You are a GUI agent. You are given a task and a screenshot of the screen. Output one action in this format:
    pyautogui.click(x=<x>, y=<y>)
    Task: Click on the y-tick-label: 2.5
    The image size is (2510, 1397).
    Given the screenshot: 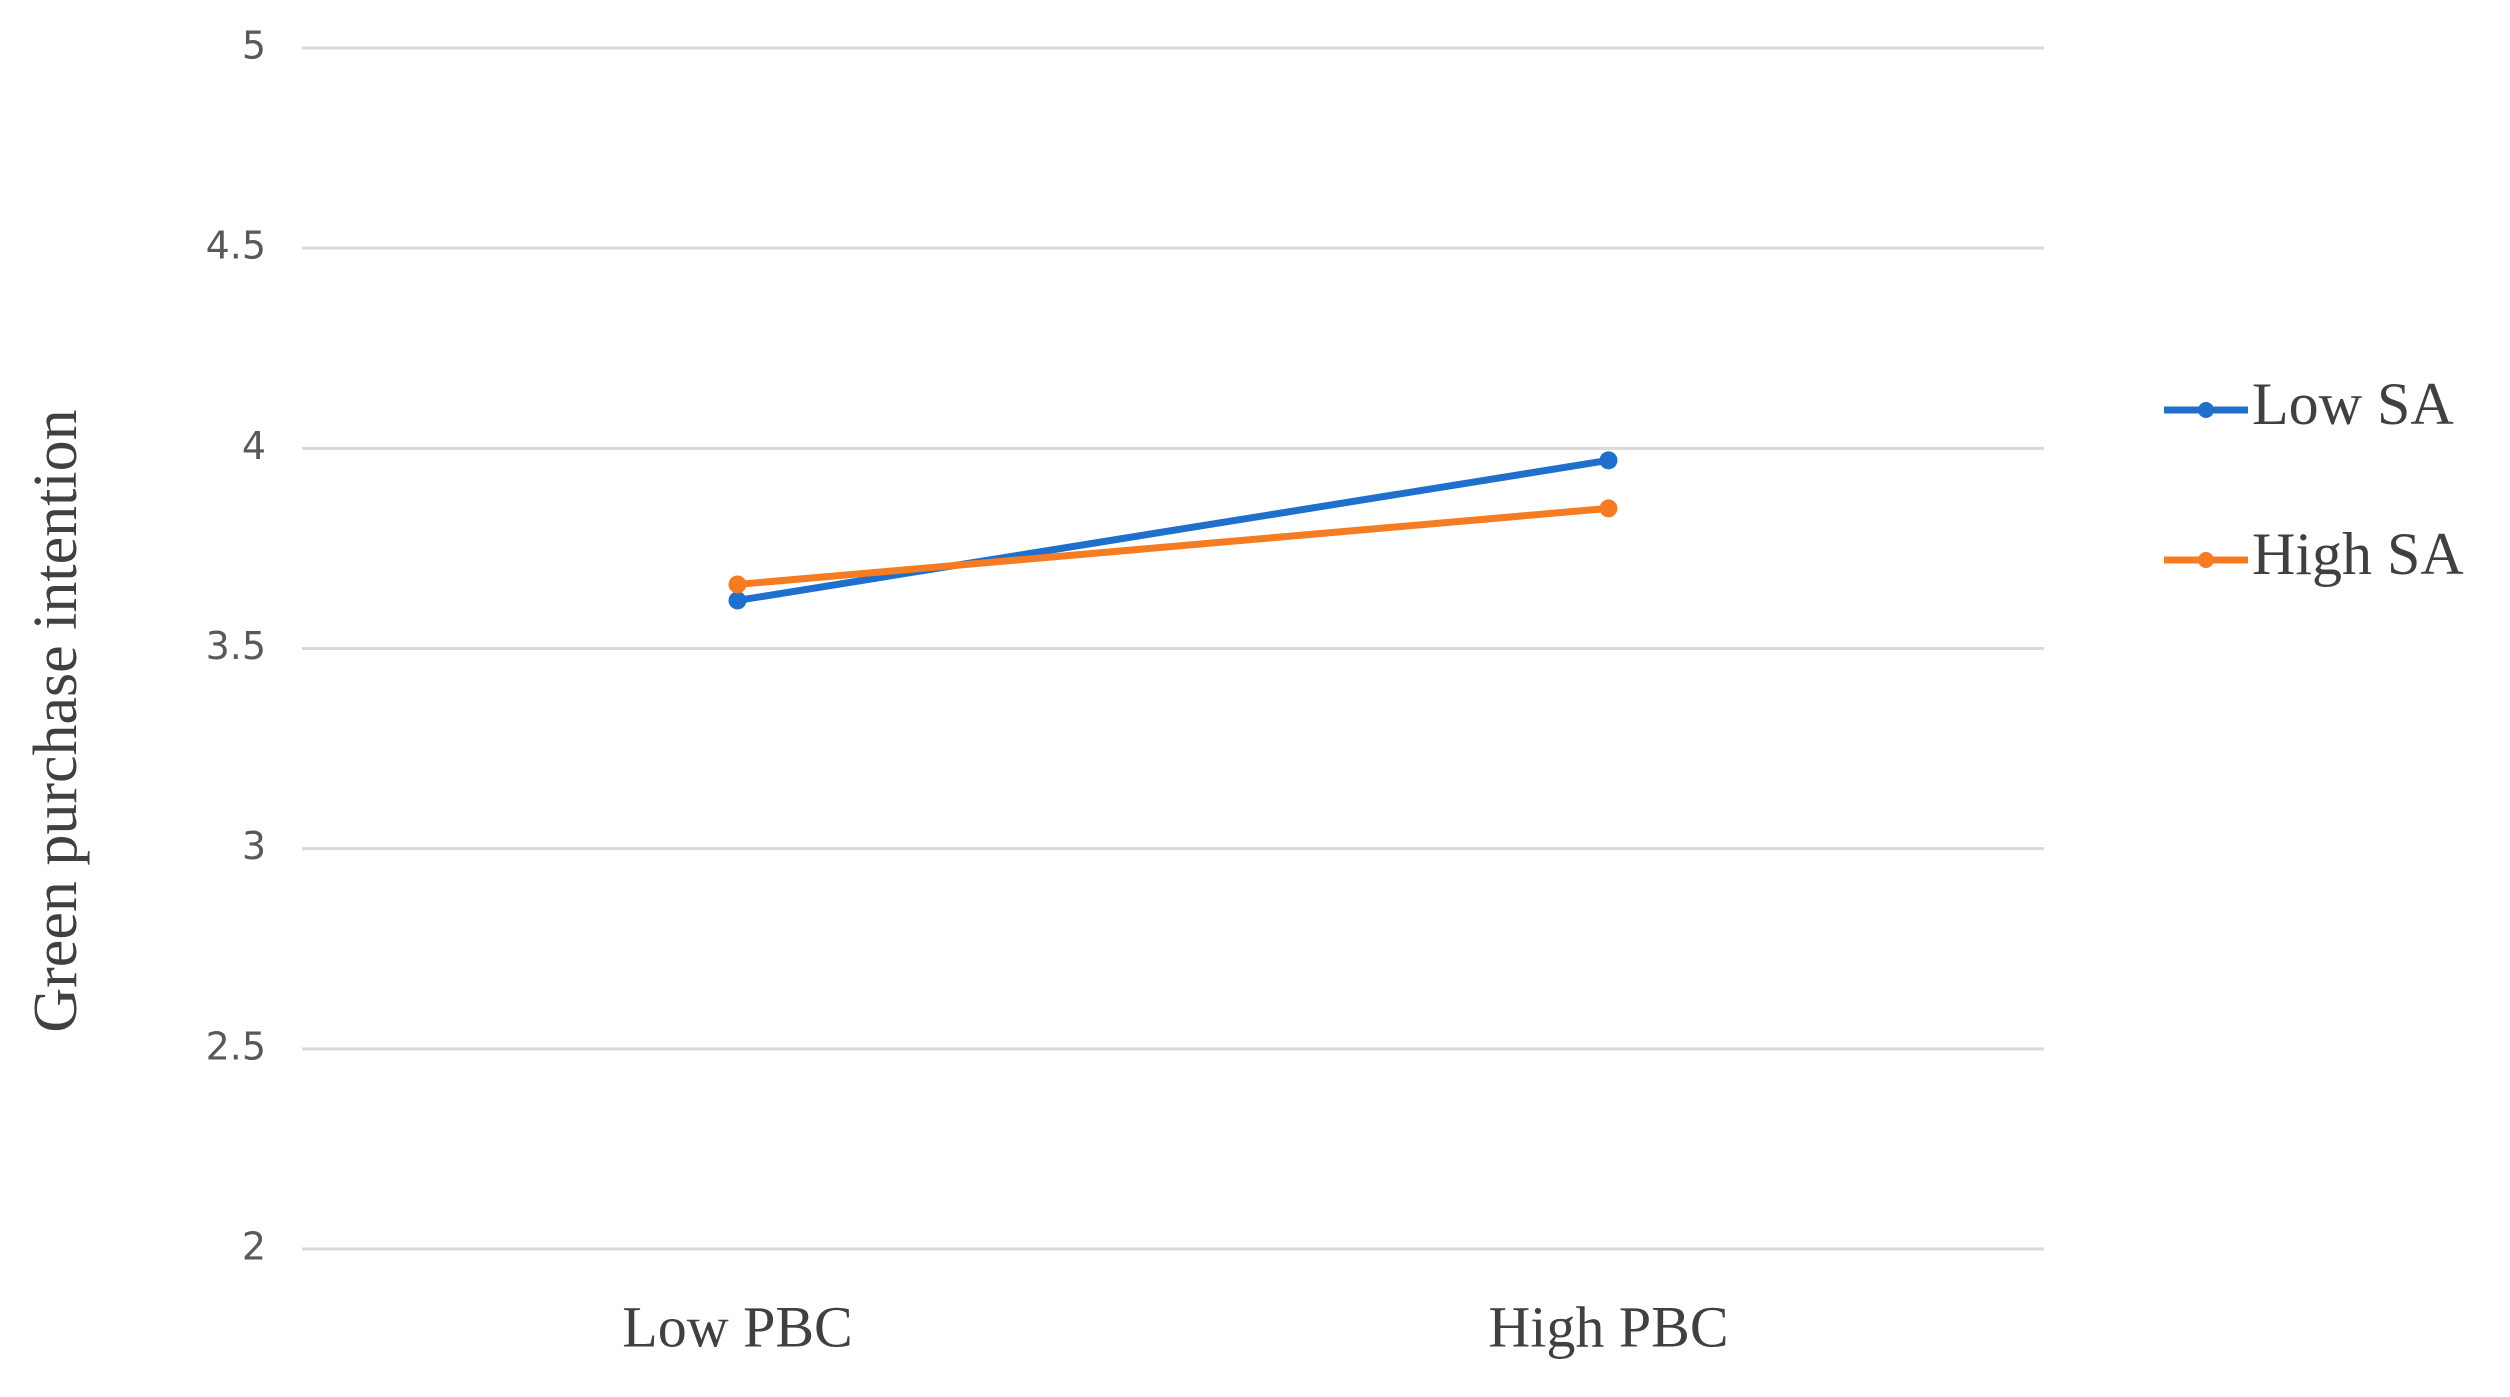 What is the action you would take?
    pyautogui.click(x=236, y=1046)
    